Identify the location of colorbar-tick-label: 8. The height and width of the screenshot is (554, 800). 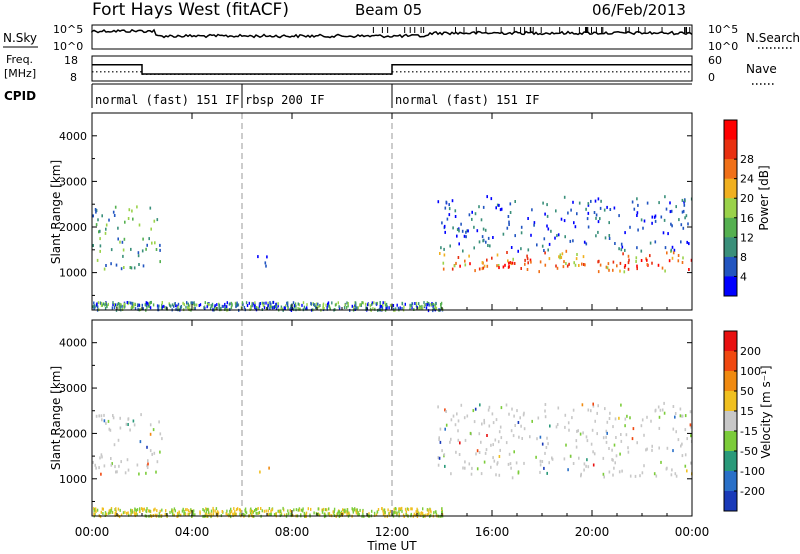
(743, 257).